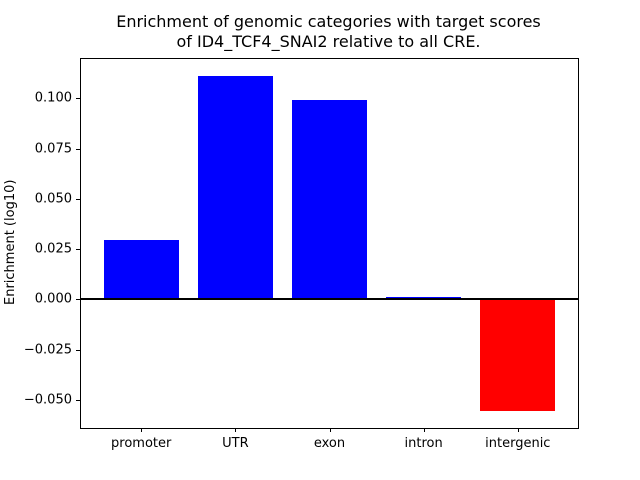 The height and width of the screenshot is (480, 640). Describe the element at coordinates (47, 350) in the screenshot. I see `y-tick-label: −0.025` at that location.